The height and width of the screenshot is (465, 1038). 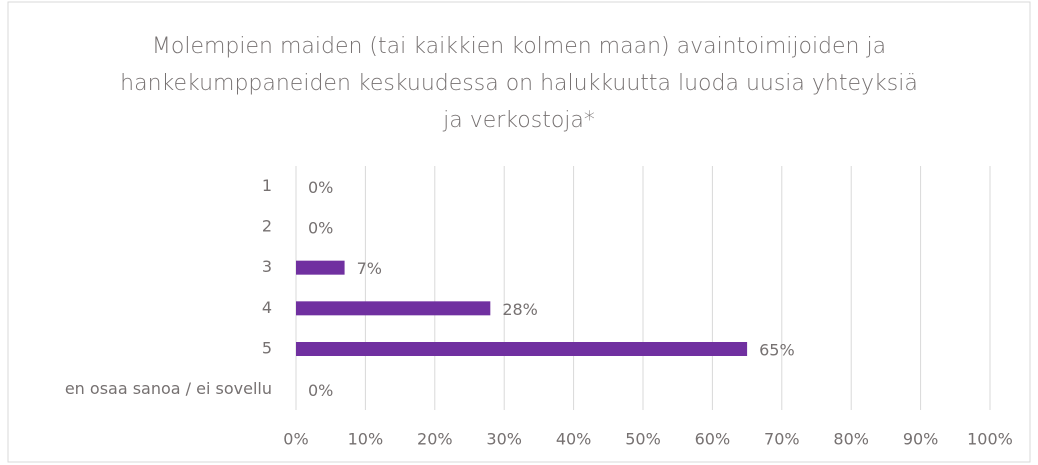 What do you see at coordinates (504, 439) in the screenshot?
I see `x-tick-label: 30%` at bounding box center [504, 439].